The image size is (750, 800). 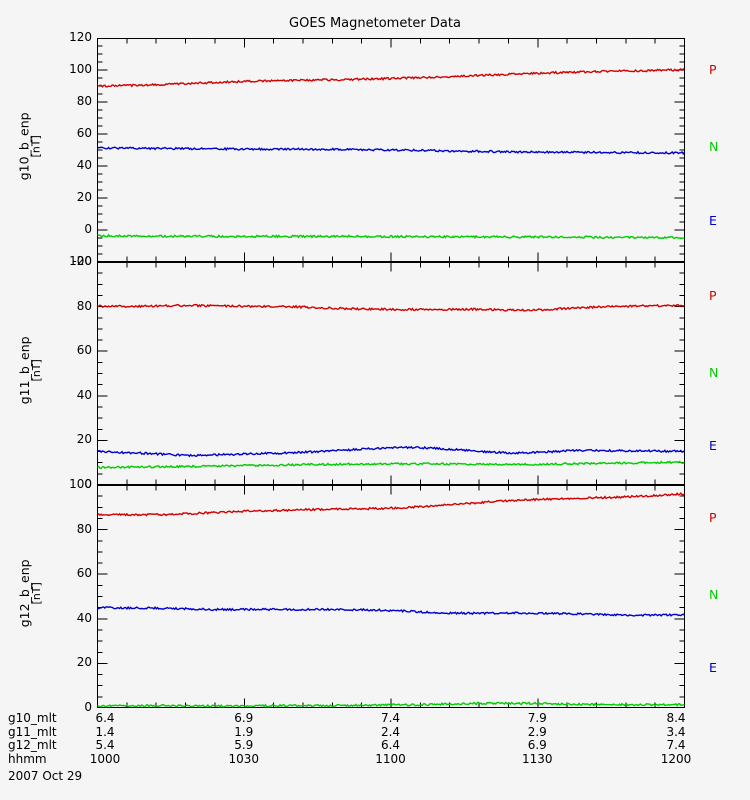 What do you see at coordinates (45, 776) in the screenshot?
I see `date-label: 2007 Oct 29` at bounding box center [45, 776].